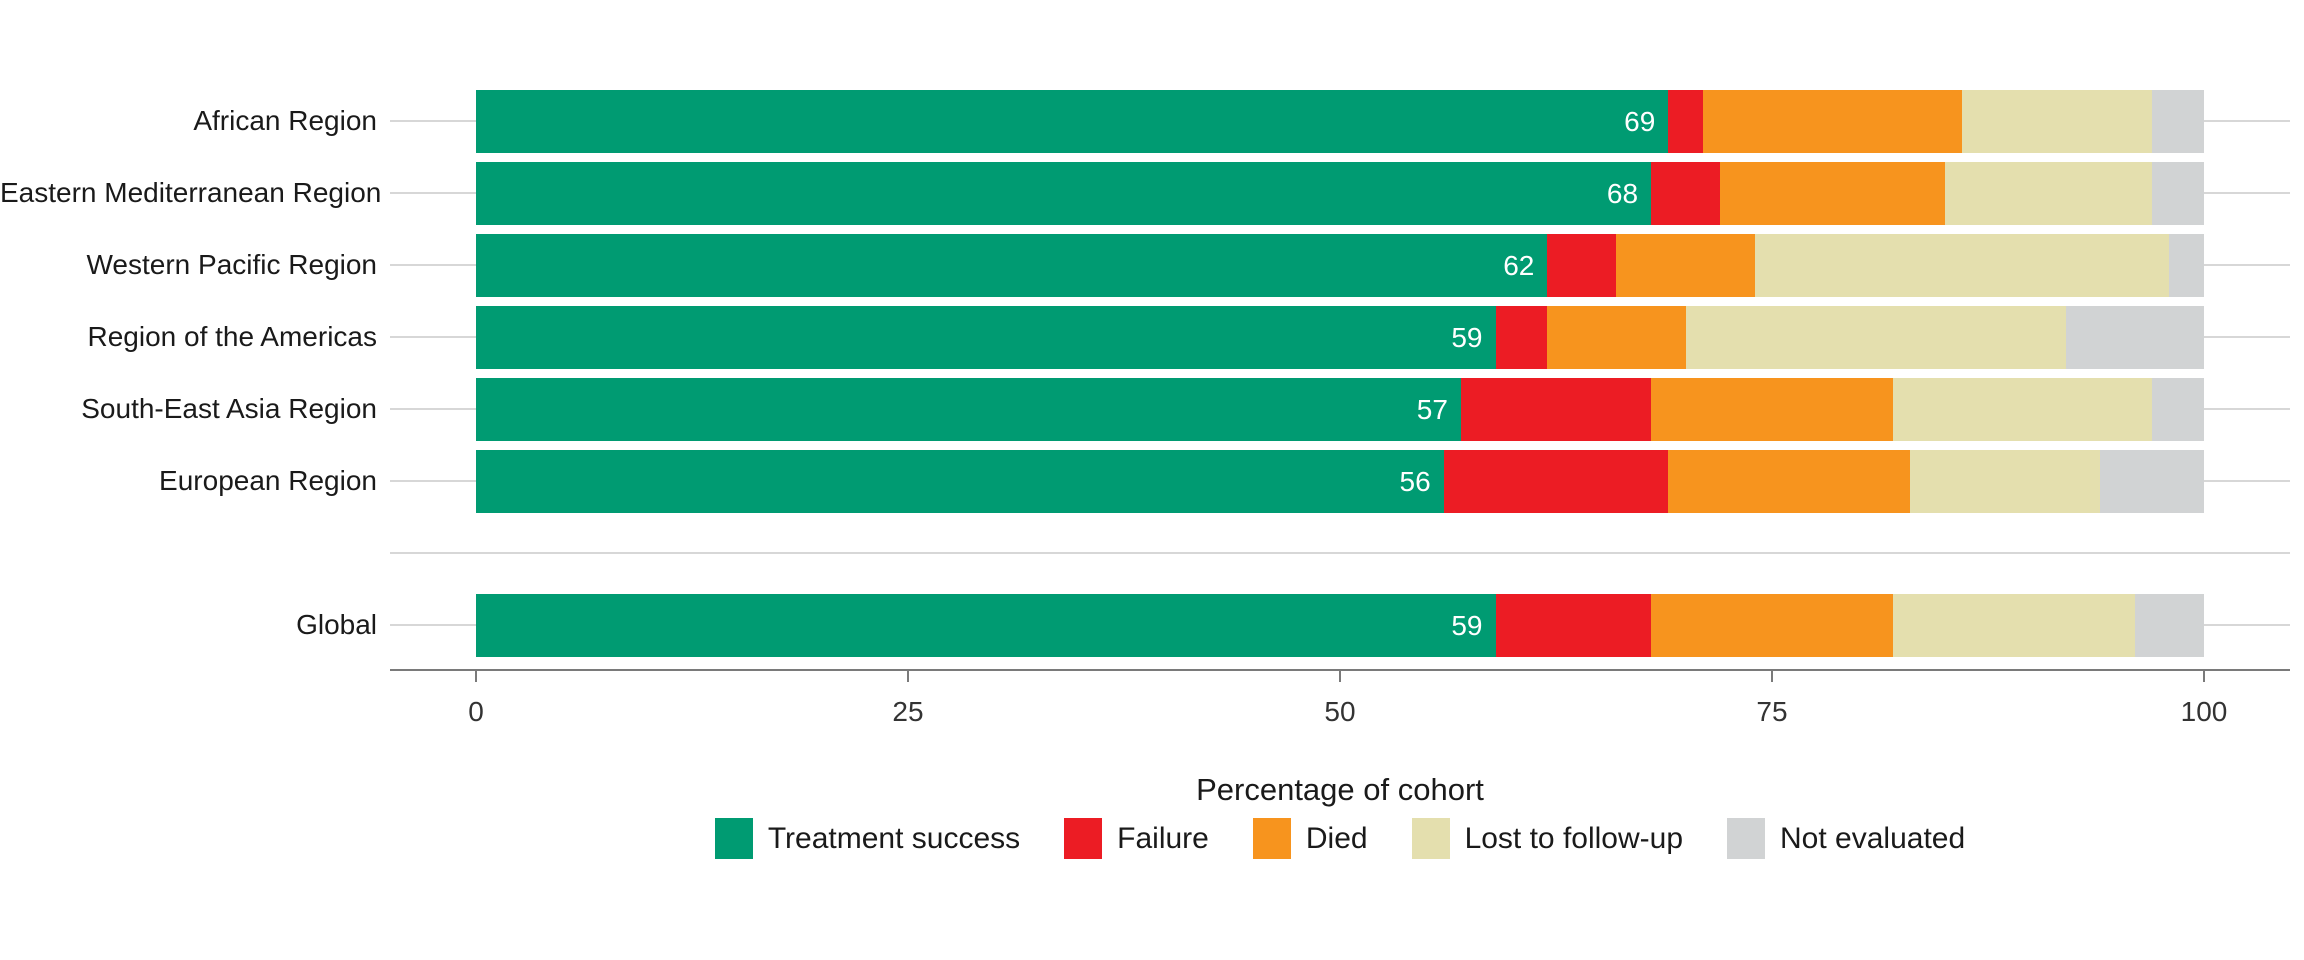 The height and width of the screenshot is (960, 2304). I want to click on bar-region-of-the-americas, so click(1340, 337).